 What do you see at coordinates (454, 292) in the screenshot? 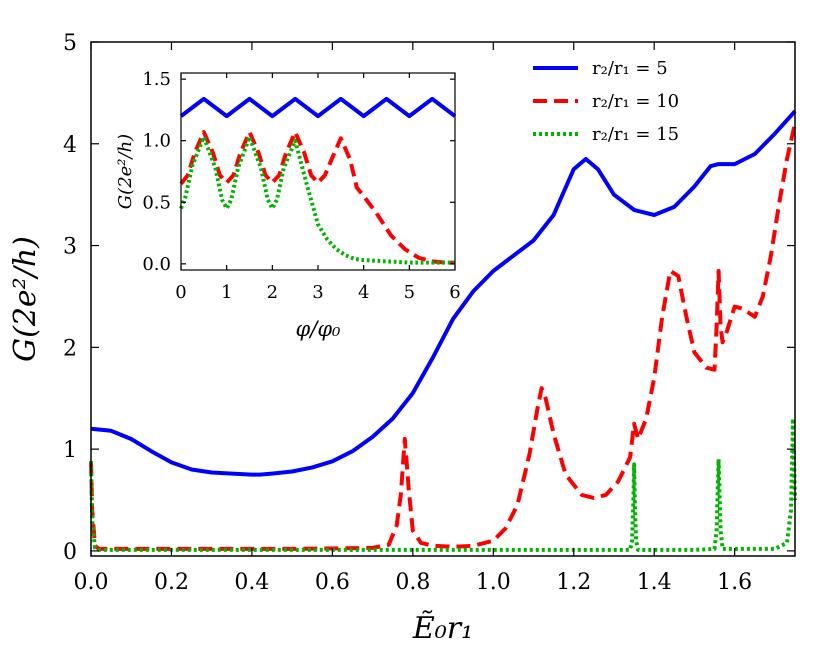
I see `inset-xtick-label: 6` at bounding box center [454, 292].